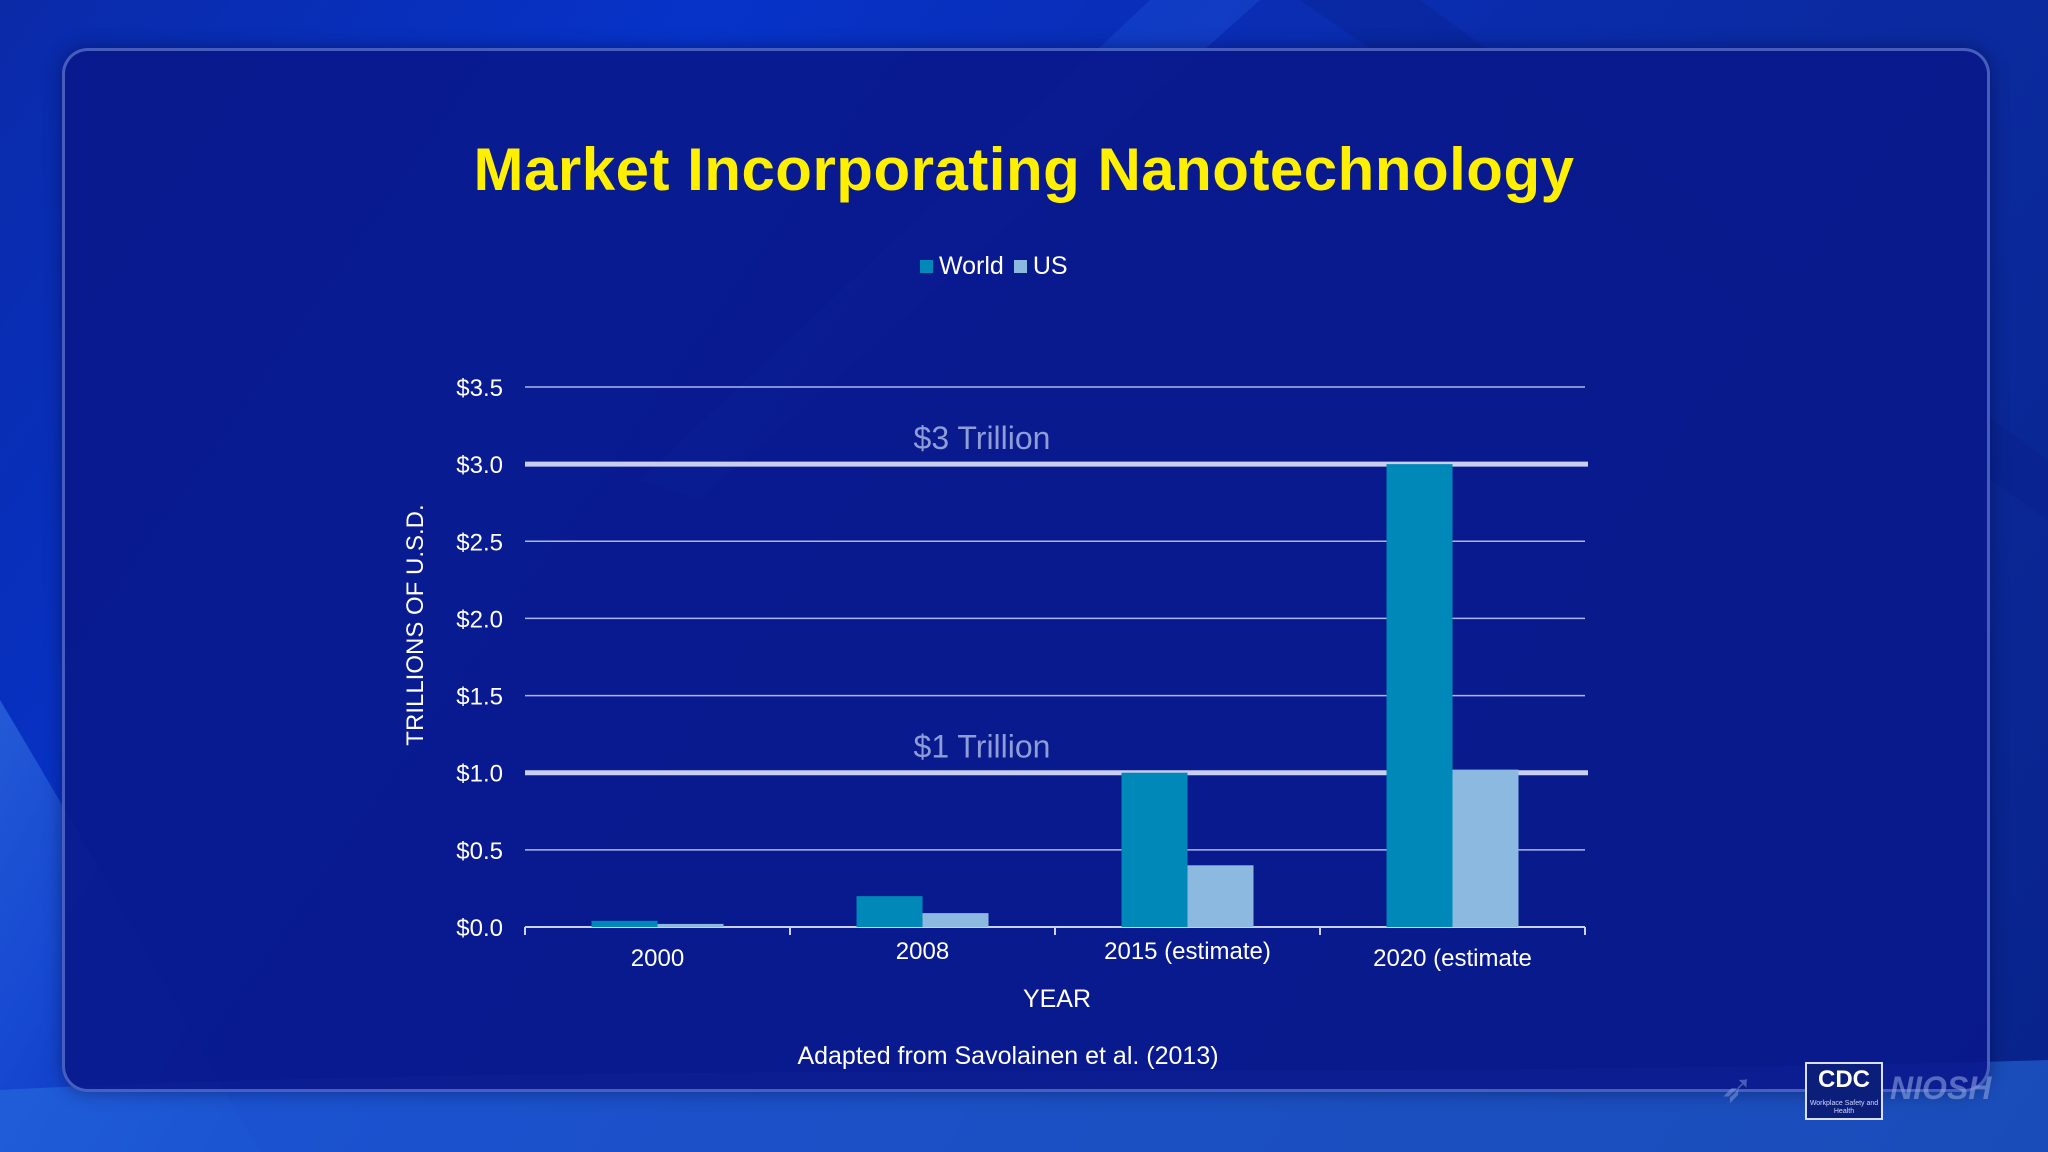 This screenshot has width=2048, height=1152. Describe the element at coordinates (1057, 999) in the screenshot. I see `x-axis-label: YEAR` at that location.